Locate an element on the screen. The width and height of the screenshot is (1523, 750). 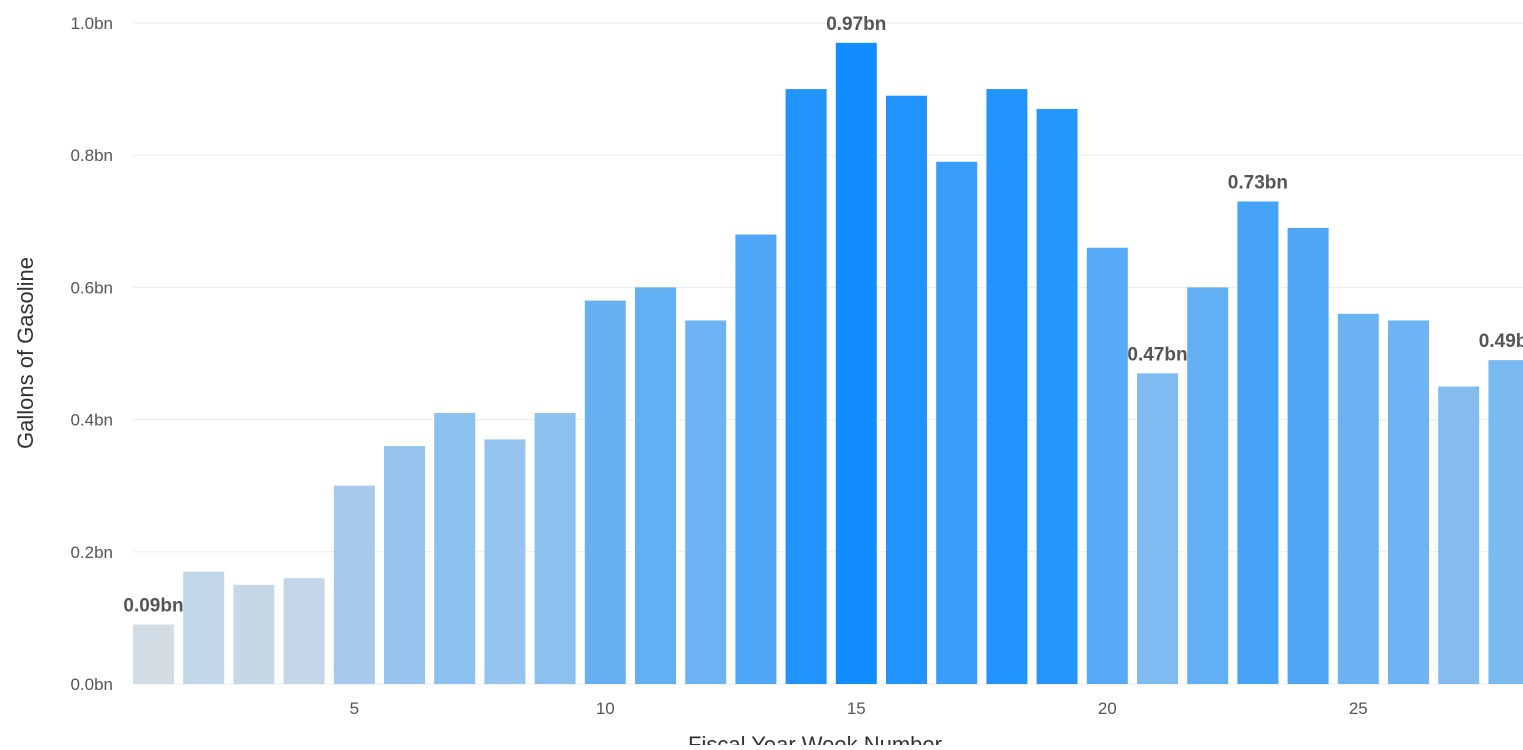
x-tick-label: 20 is located at coordinates (1107, 708).